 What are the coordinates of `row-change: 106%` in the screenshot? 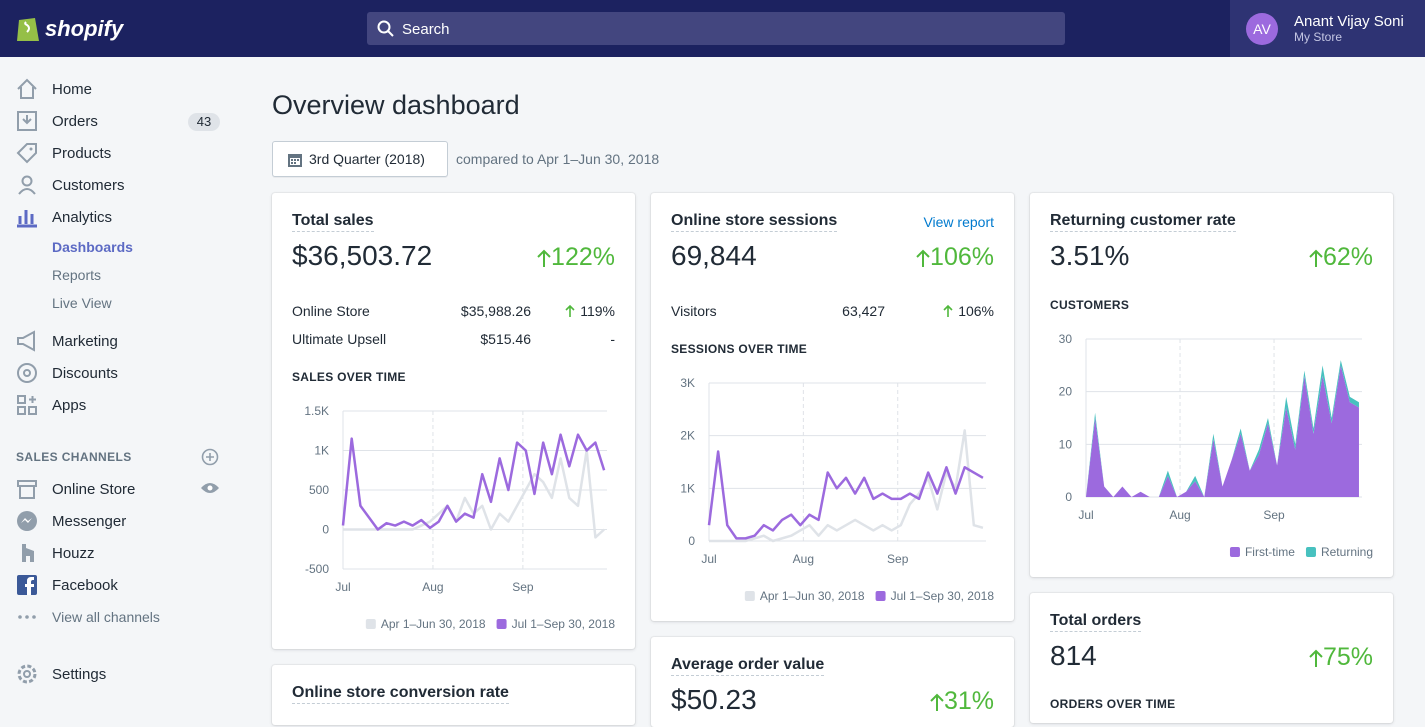 It's located at (968, 311).